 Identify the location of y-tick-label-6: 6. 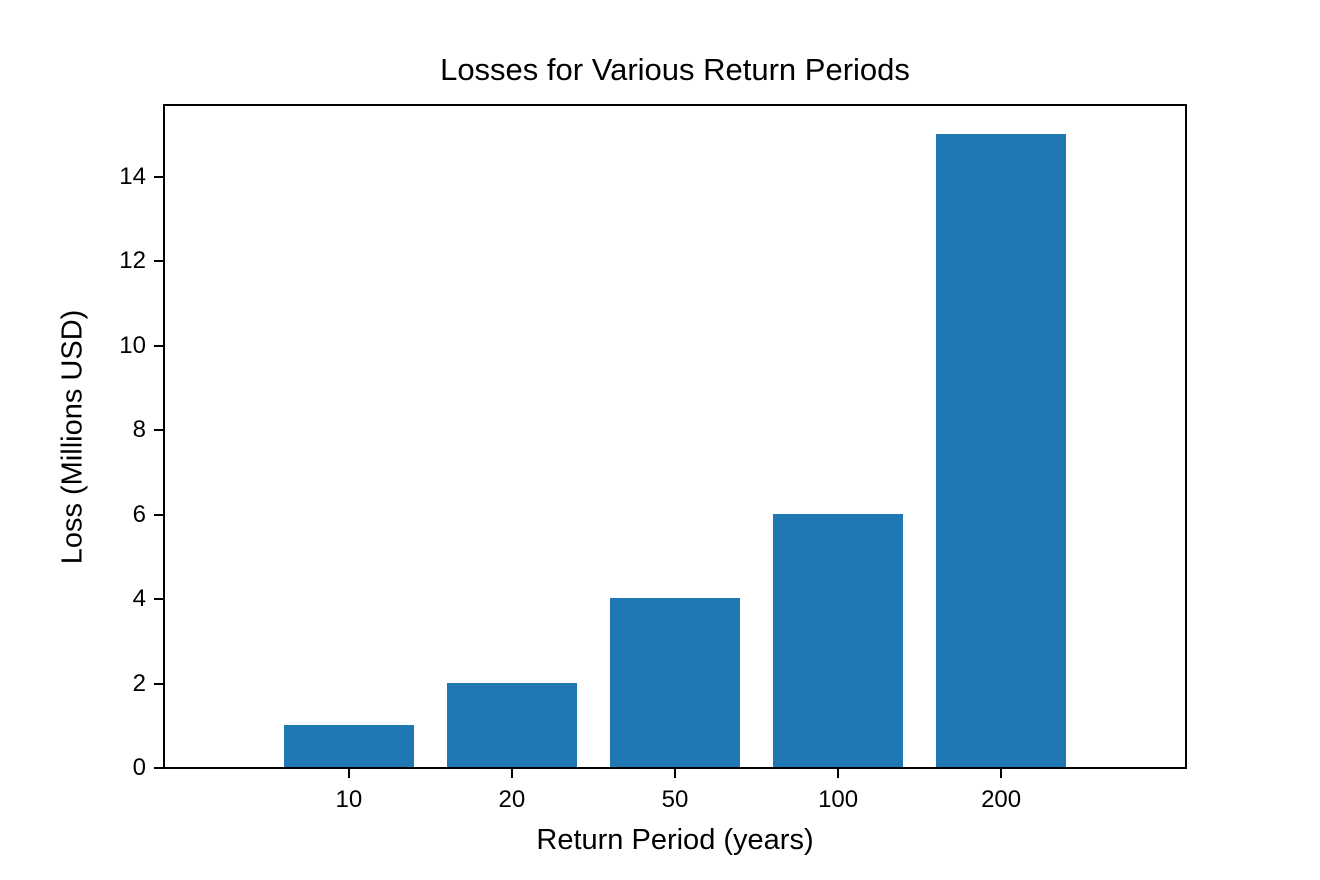
(139, 514).